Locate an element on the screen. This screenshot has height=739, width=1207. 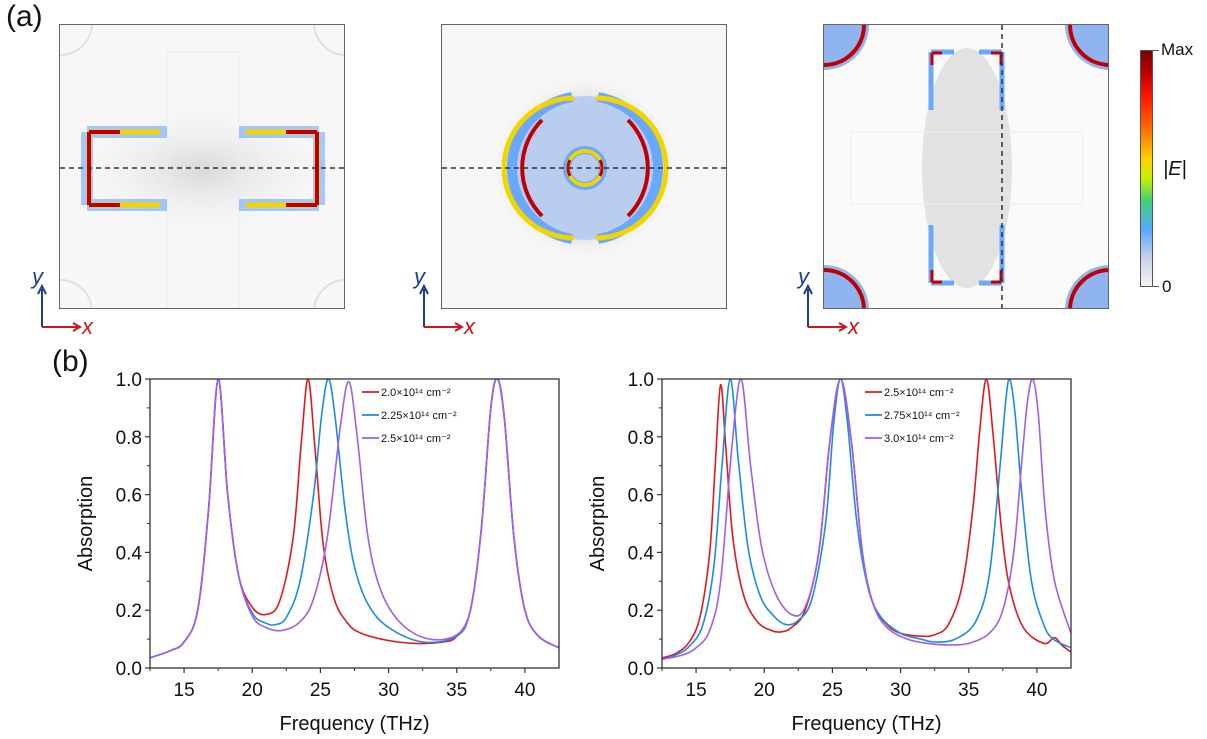
legend-label-1: 2.75×10¹⁴ cm⁻² is located at coordinates (922, 416).